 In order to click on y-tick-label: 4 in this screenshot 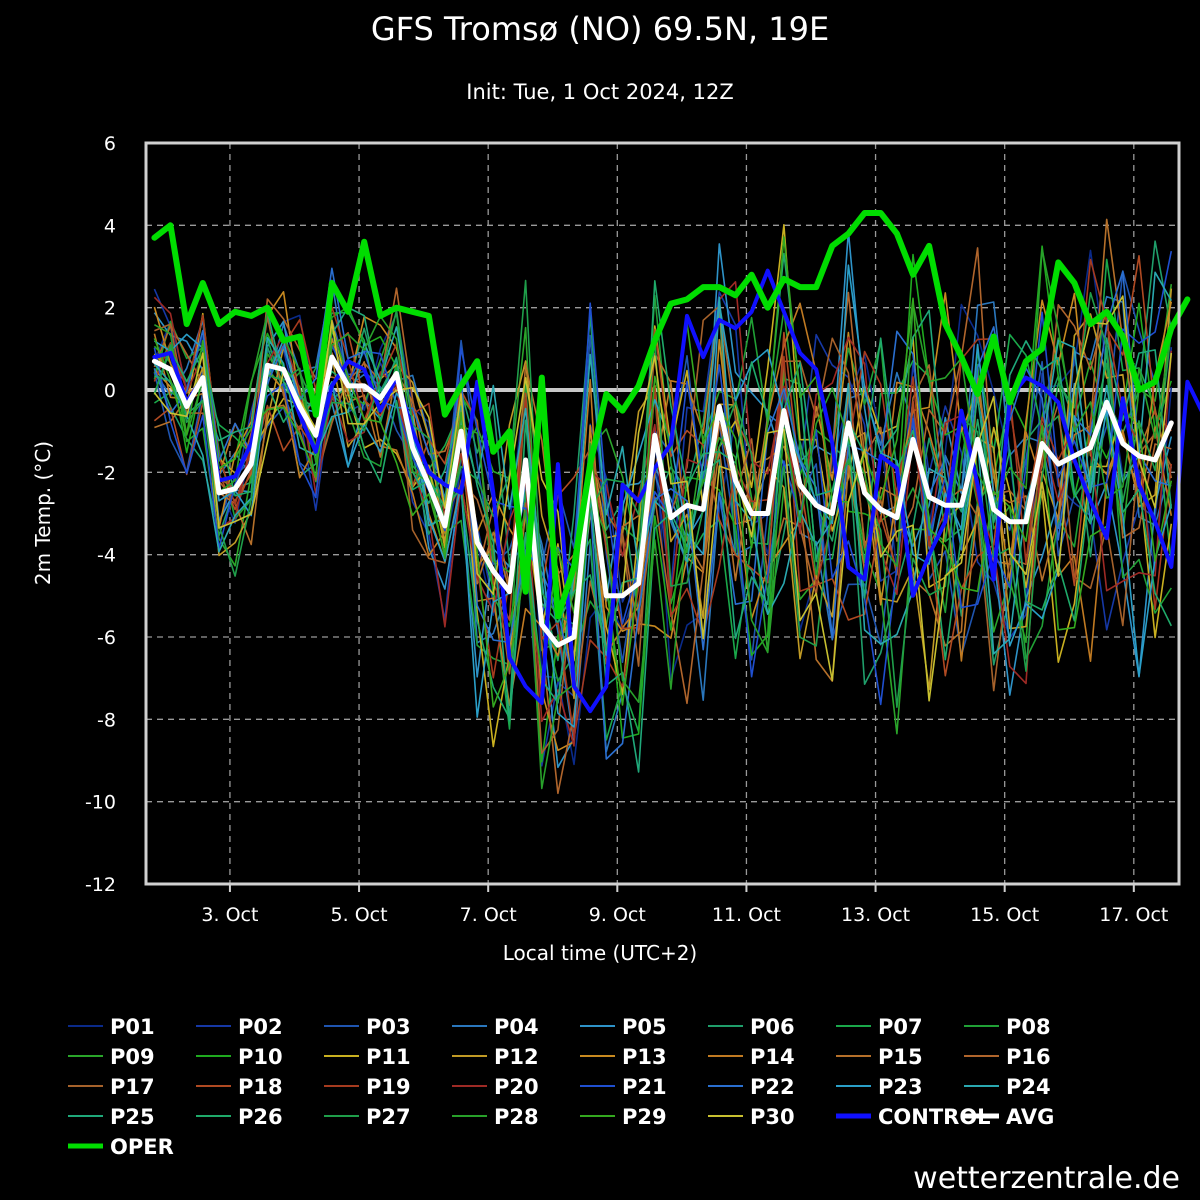, I will do `click(110, 226)`.